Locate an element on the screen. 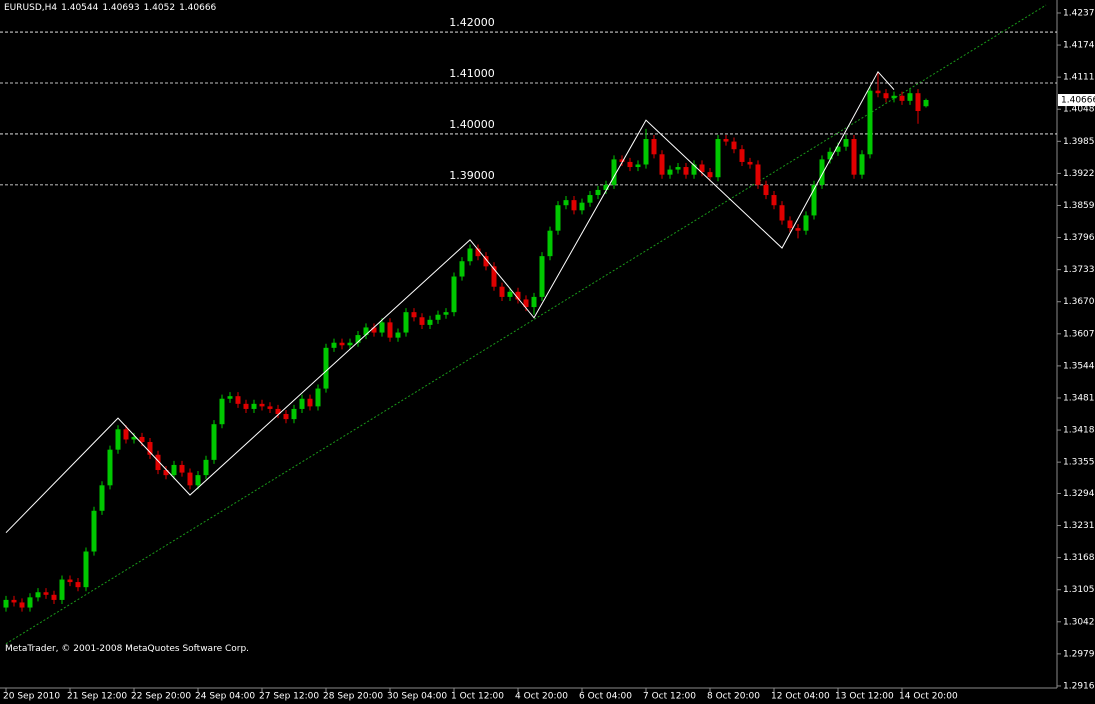 This screenshot has height=704, width=1095. x-tick-label: 24 Sep 04:00 is located at coordinates (225, 697).